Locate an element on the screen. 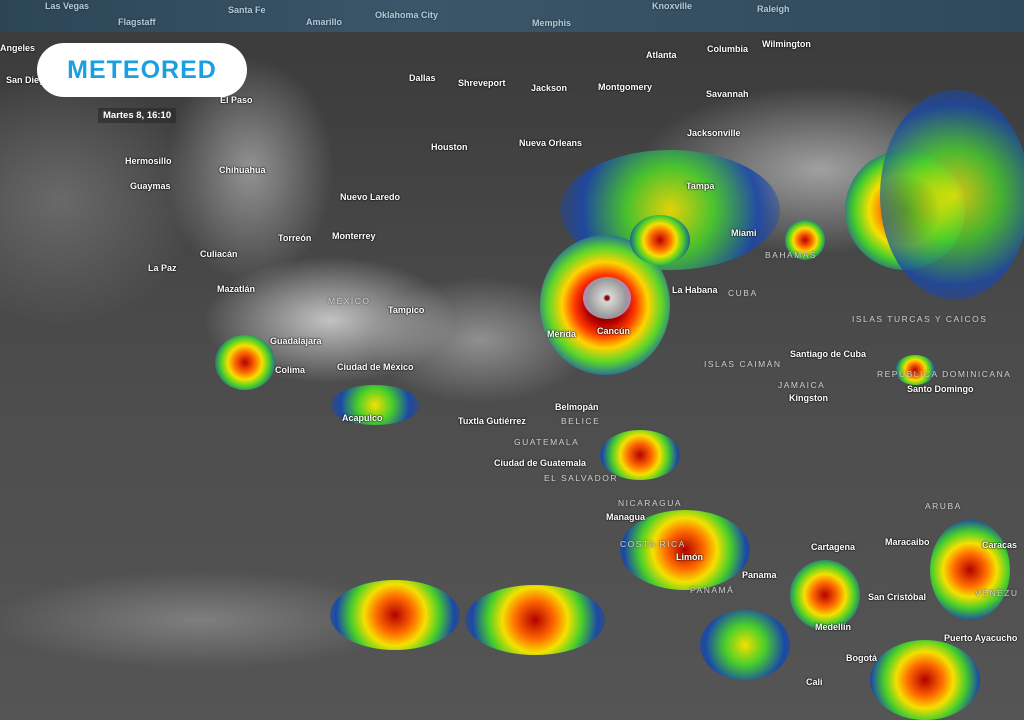 The height and width of the screenshot is (720, 1024). city-label: Medellín is located at coordinates (833, 627).